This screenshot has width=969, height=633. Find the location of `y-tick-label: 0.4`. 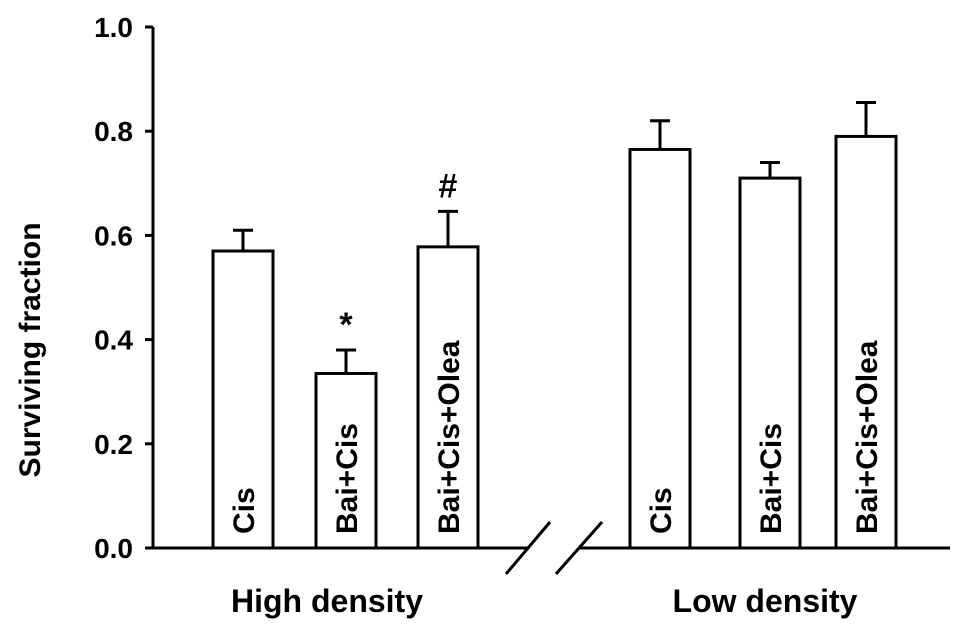

y-tick-label: 0.4 is located at coordinates (113, 340).